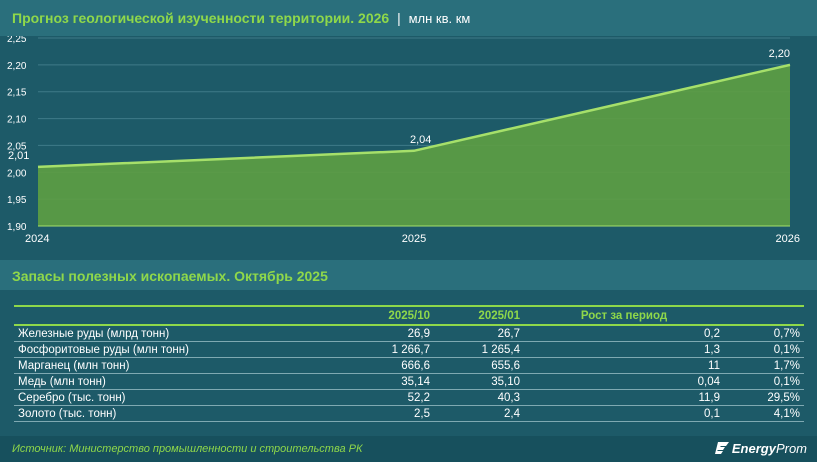  I want to click on y-tick-label: 2,20, so click(17, 66).